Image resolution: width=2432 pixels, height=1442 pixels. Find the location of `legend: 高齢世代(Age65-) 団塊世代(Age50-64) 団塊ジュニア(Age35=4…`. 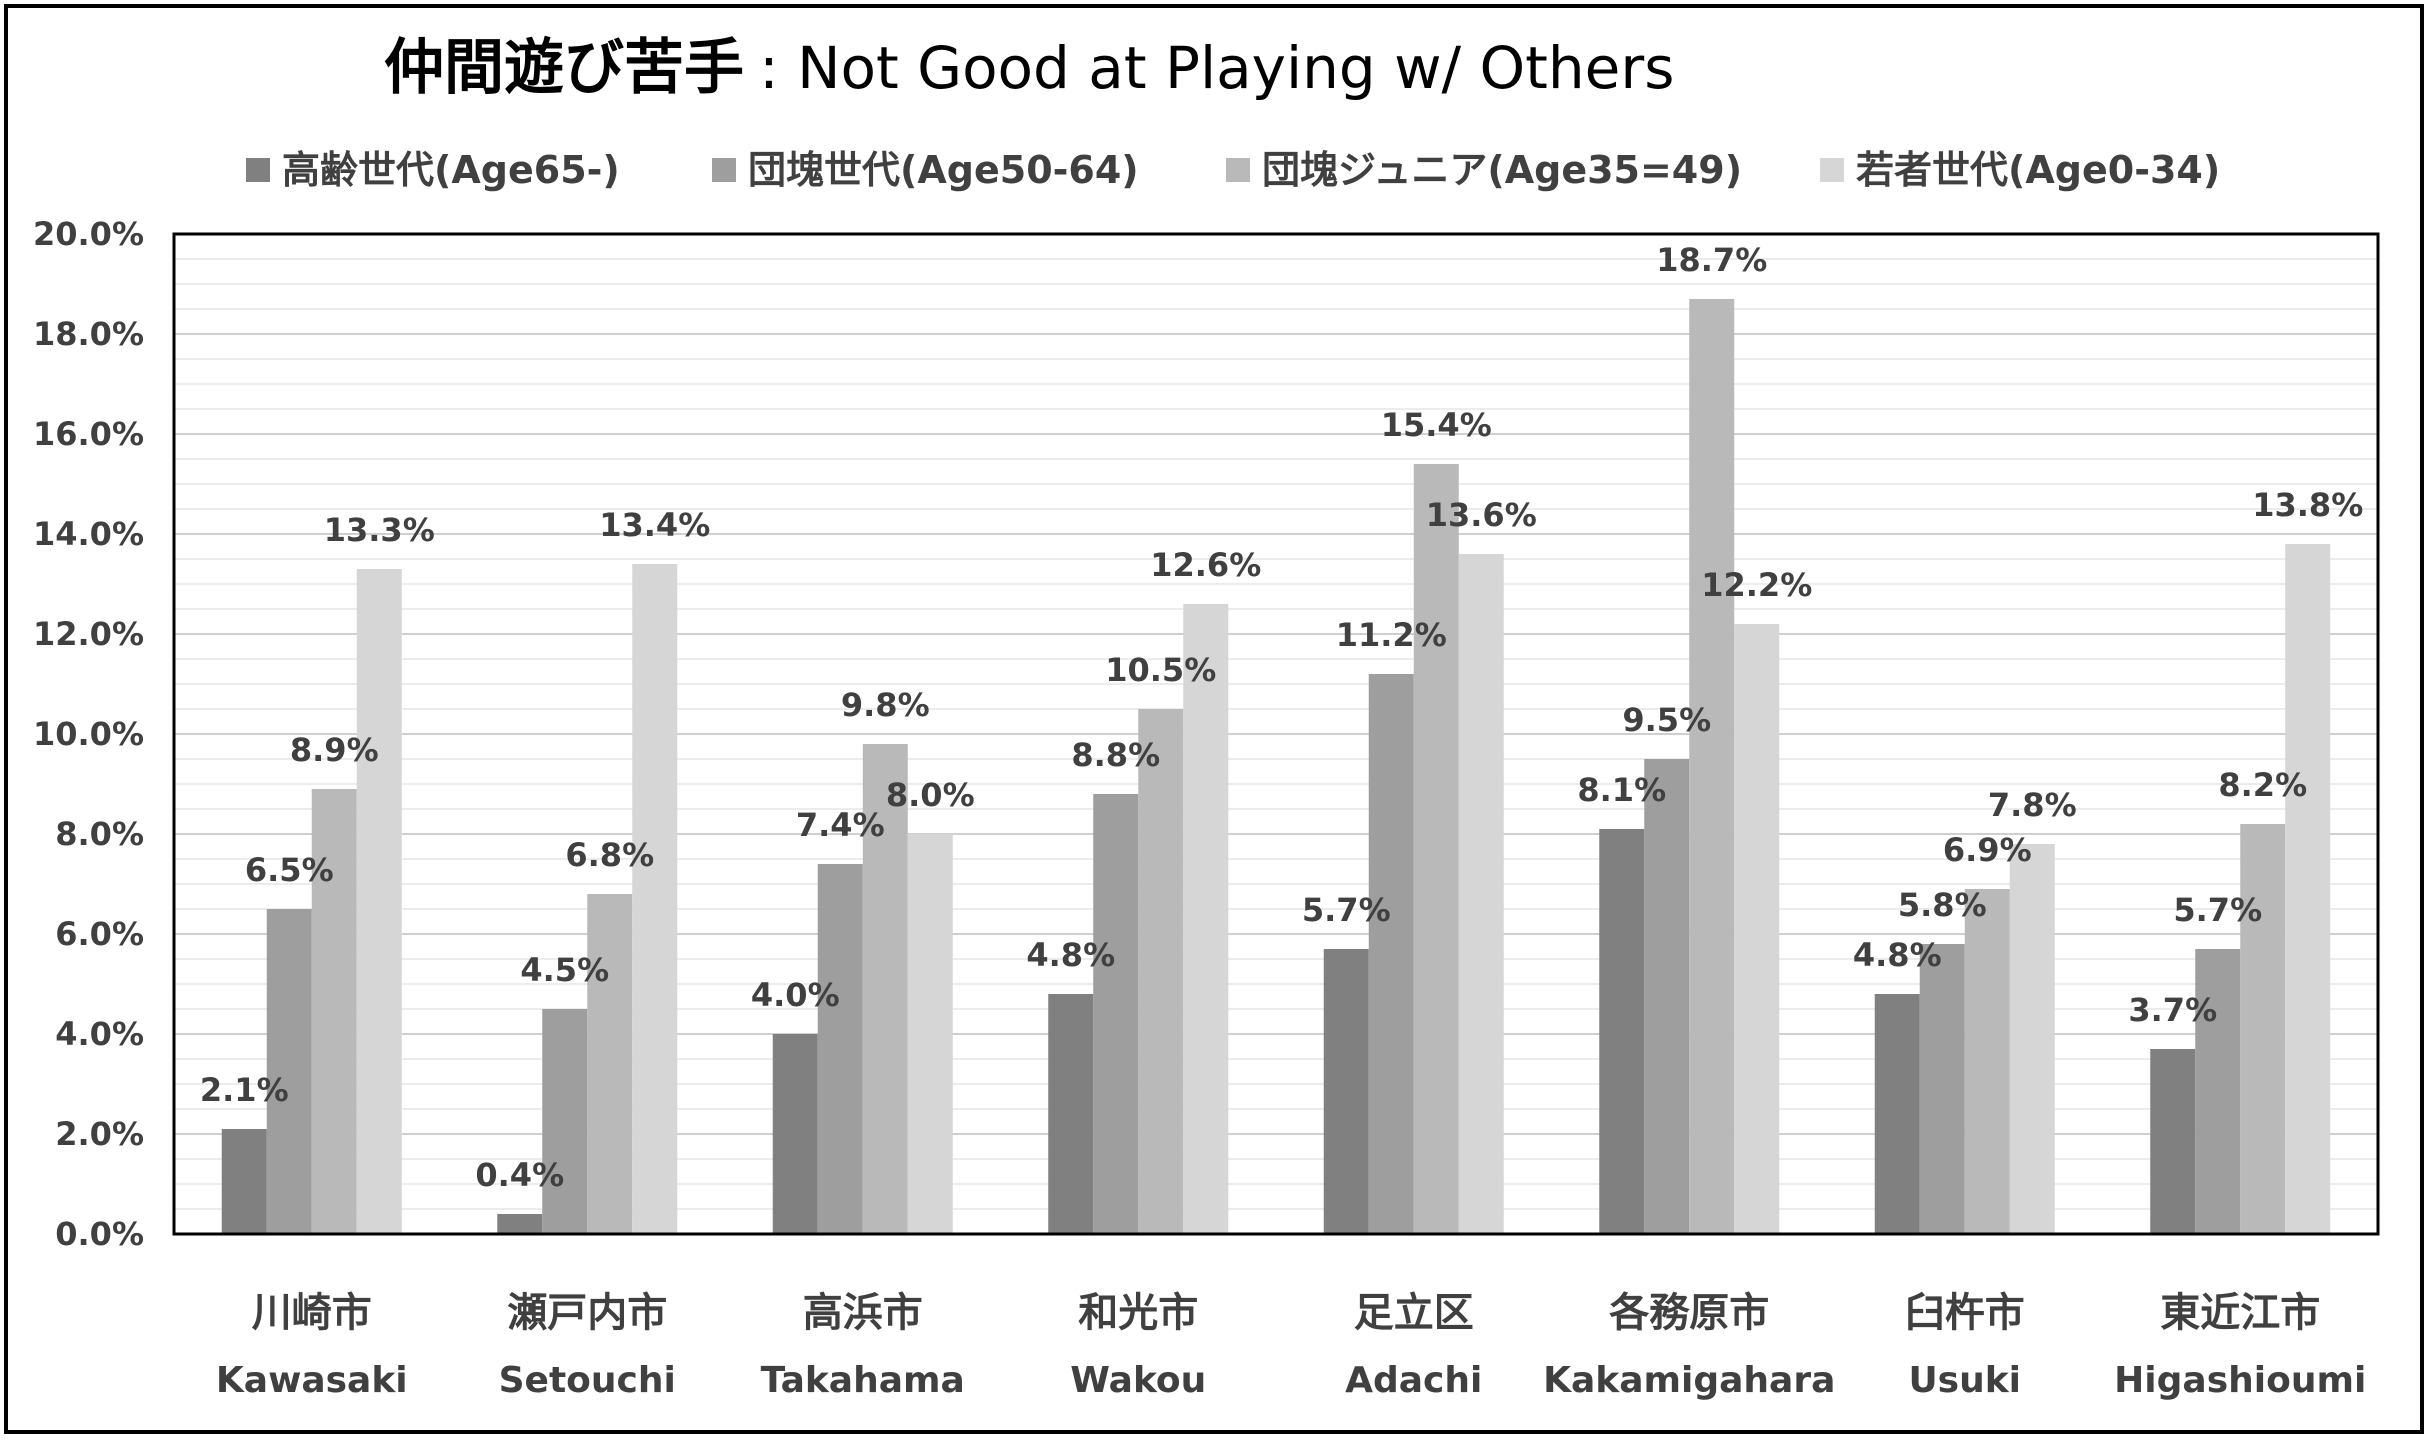

legend: 高齢世代(Age65-) 団塊世代(Age50-64) 団塊ジュニア(Age35=4… is located at coordinates (1233, 170).